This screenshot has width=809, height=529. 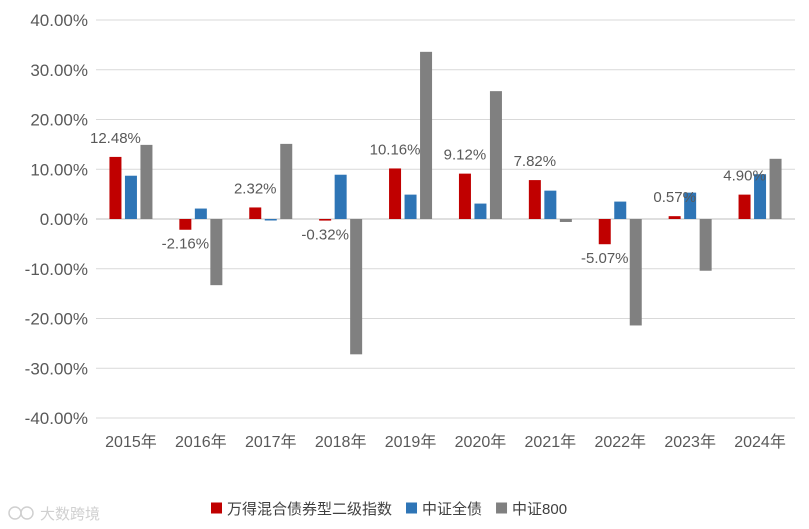 I want to click on y-tick-label: 0.00%, so click(x=64, y=219).